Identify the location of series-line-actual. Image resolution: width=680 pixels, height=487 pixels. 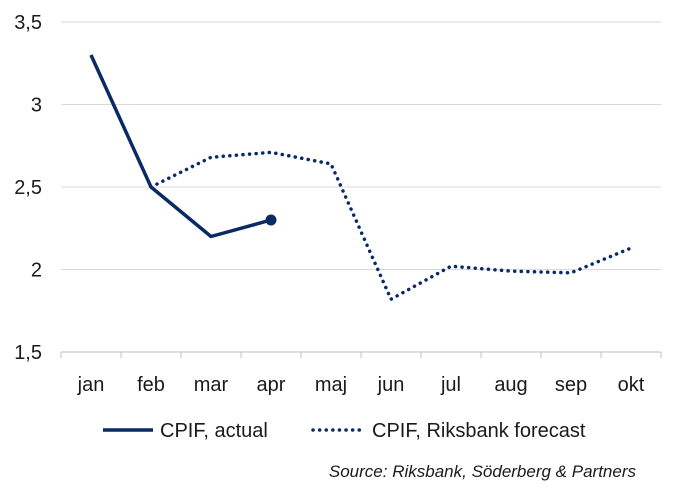
(180, 146).